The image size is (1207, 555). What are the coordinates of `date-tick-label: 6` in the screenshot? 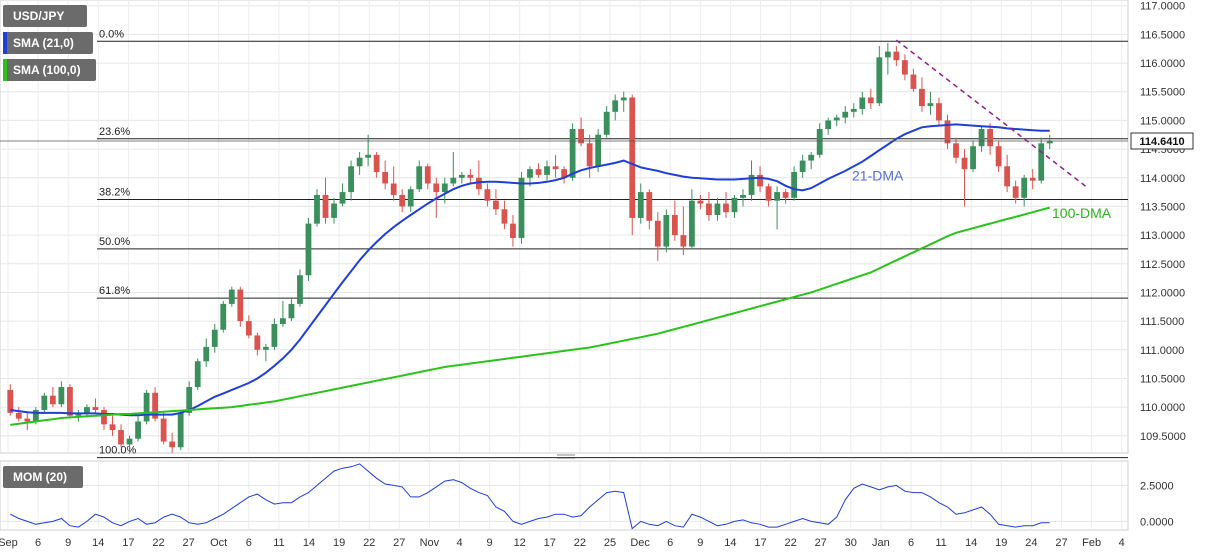 It's located at (249, 543).